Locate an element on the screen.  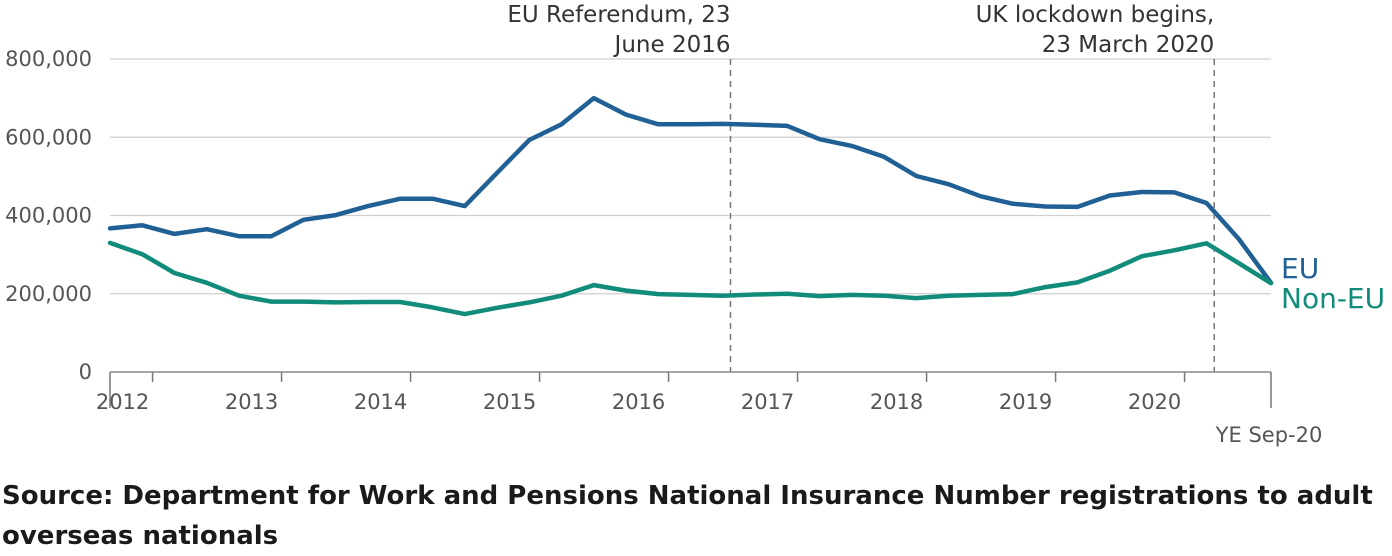
annotation-text: UK lockdown begins, is located at coordinates (1095, 15).